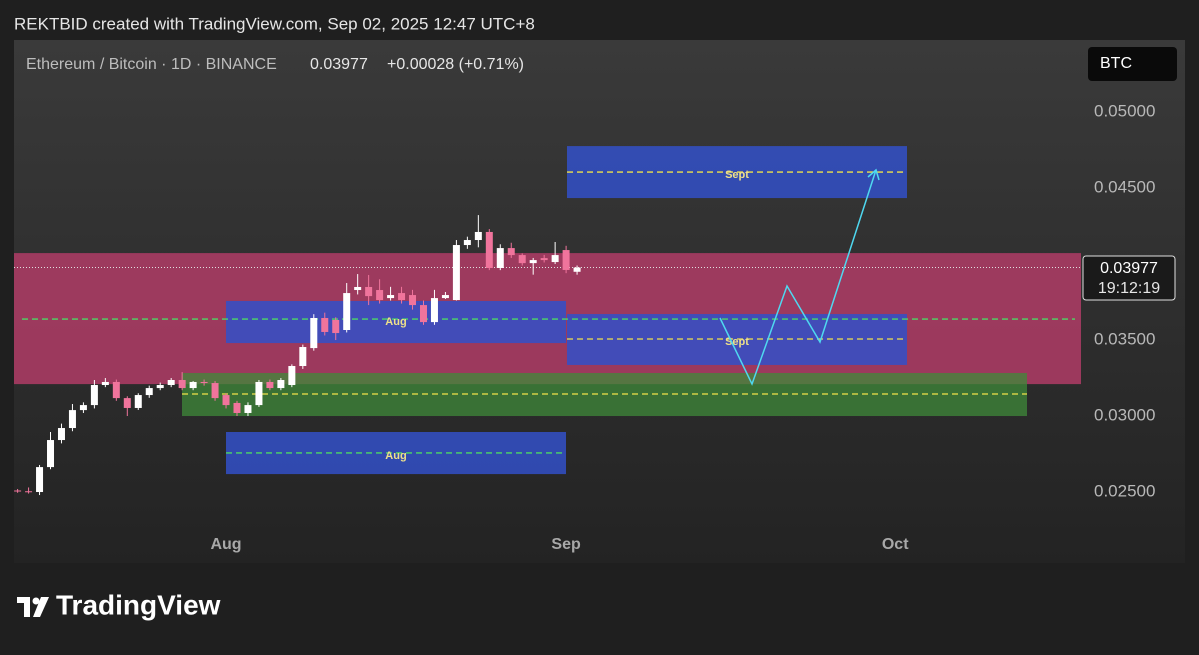  I want to click on currency-button, so click(1132, 64).